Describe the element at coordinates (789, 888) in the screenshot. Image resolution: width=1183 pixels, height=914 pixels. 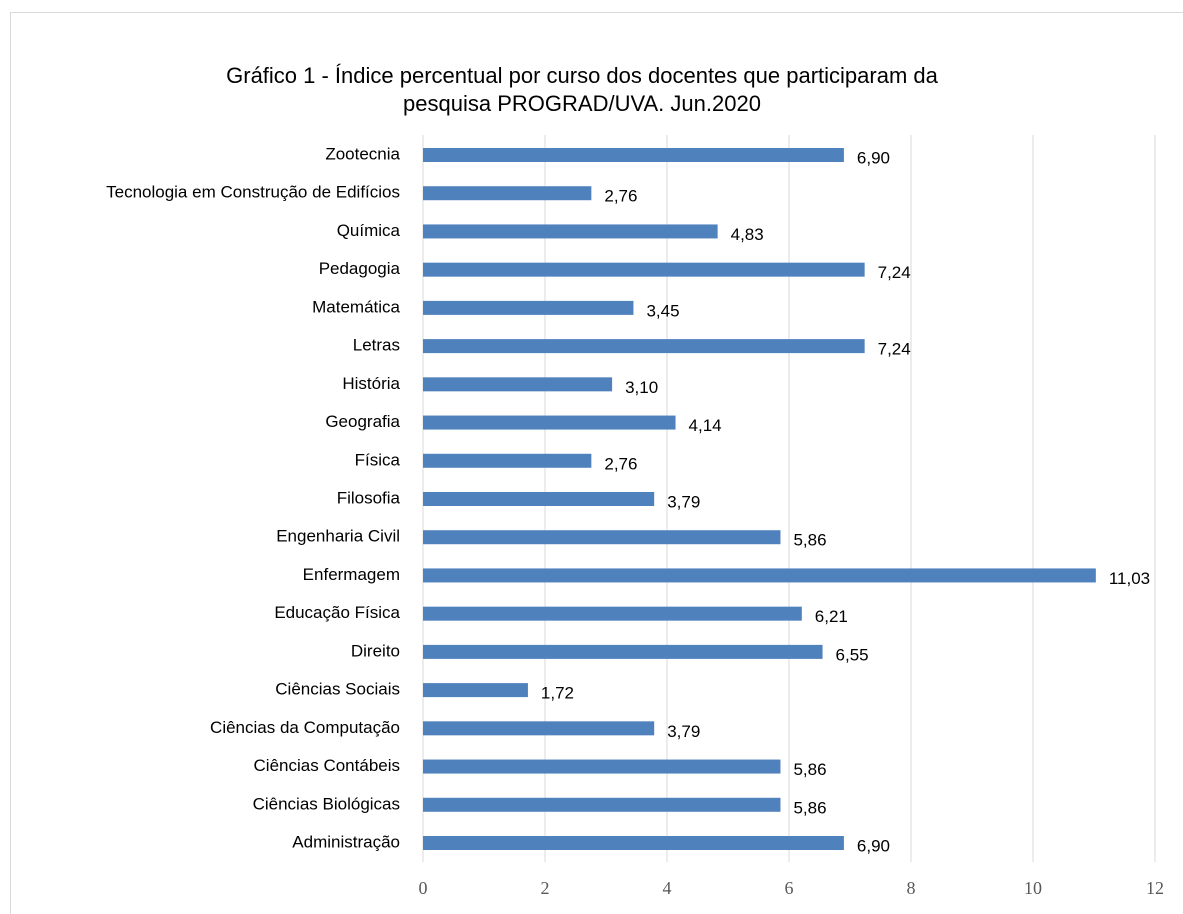
I see `x-tick-label: 6` at that location.